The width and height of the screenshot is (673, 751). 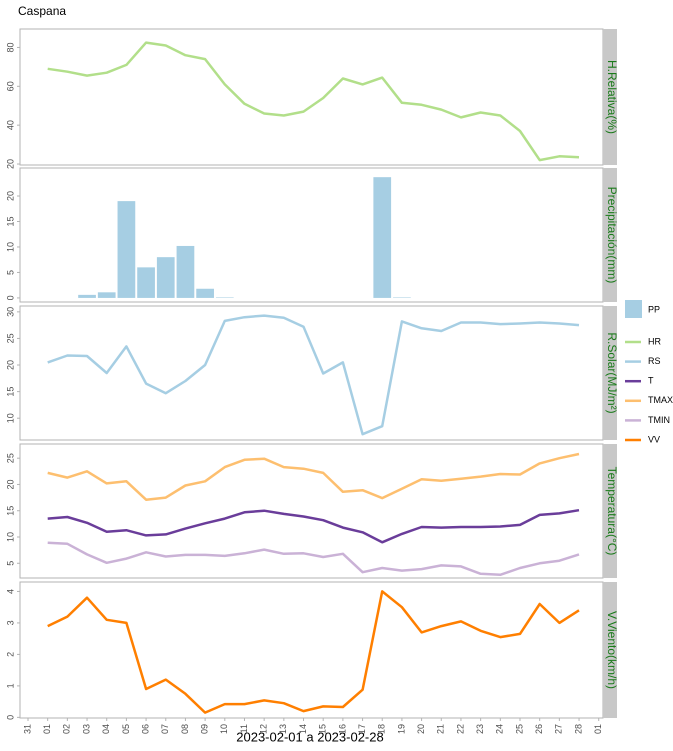 I want to click on x-tick-label: 19, so click(x=401, y=729).